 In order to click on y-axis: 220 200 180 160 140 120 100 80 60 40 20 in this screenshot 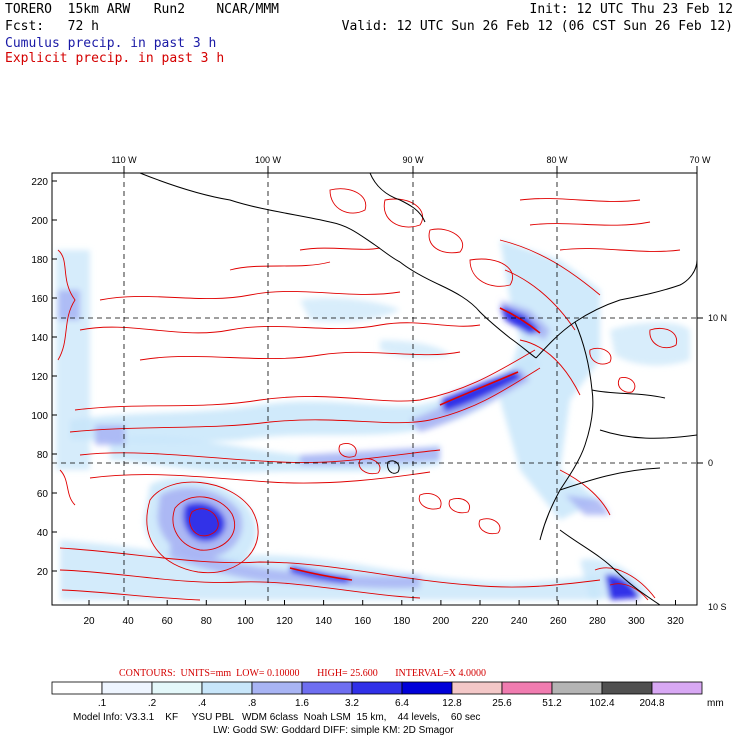, I will do `click(44, 377)`.